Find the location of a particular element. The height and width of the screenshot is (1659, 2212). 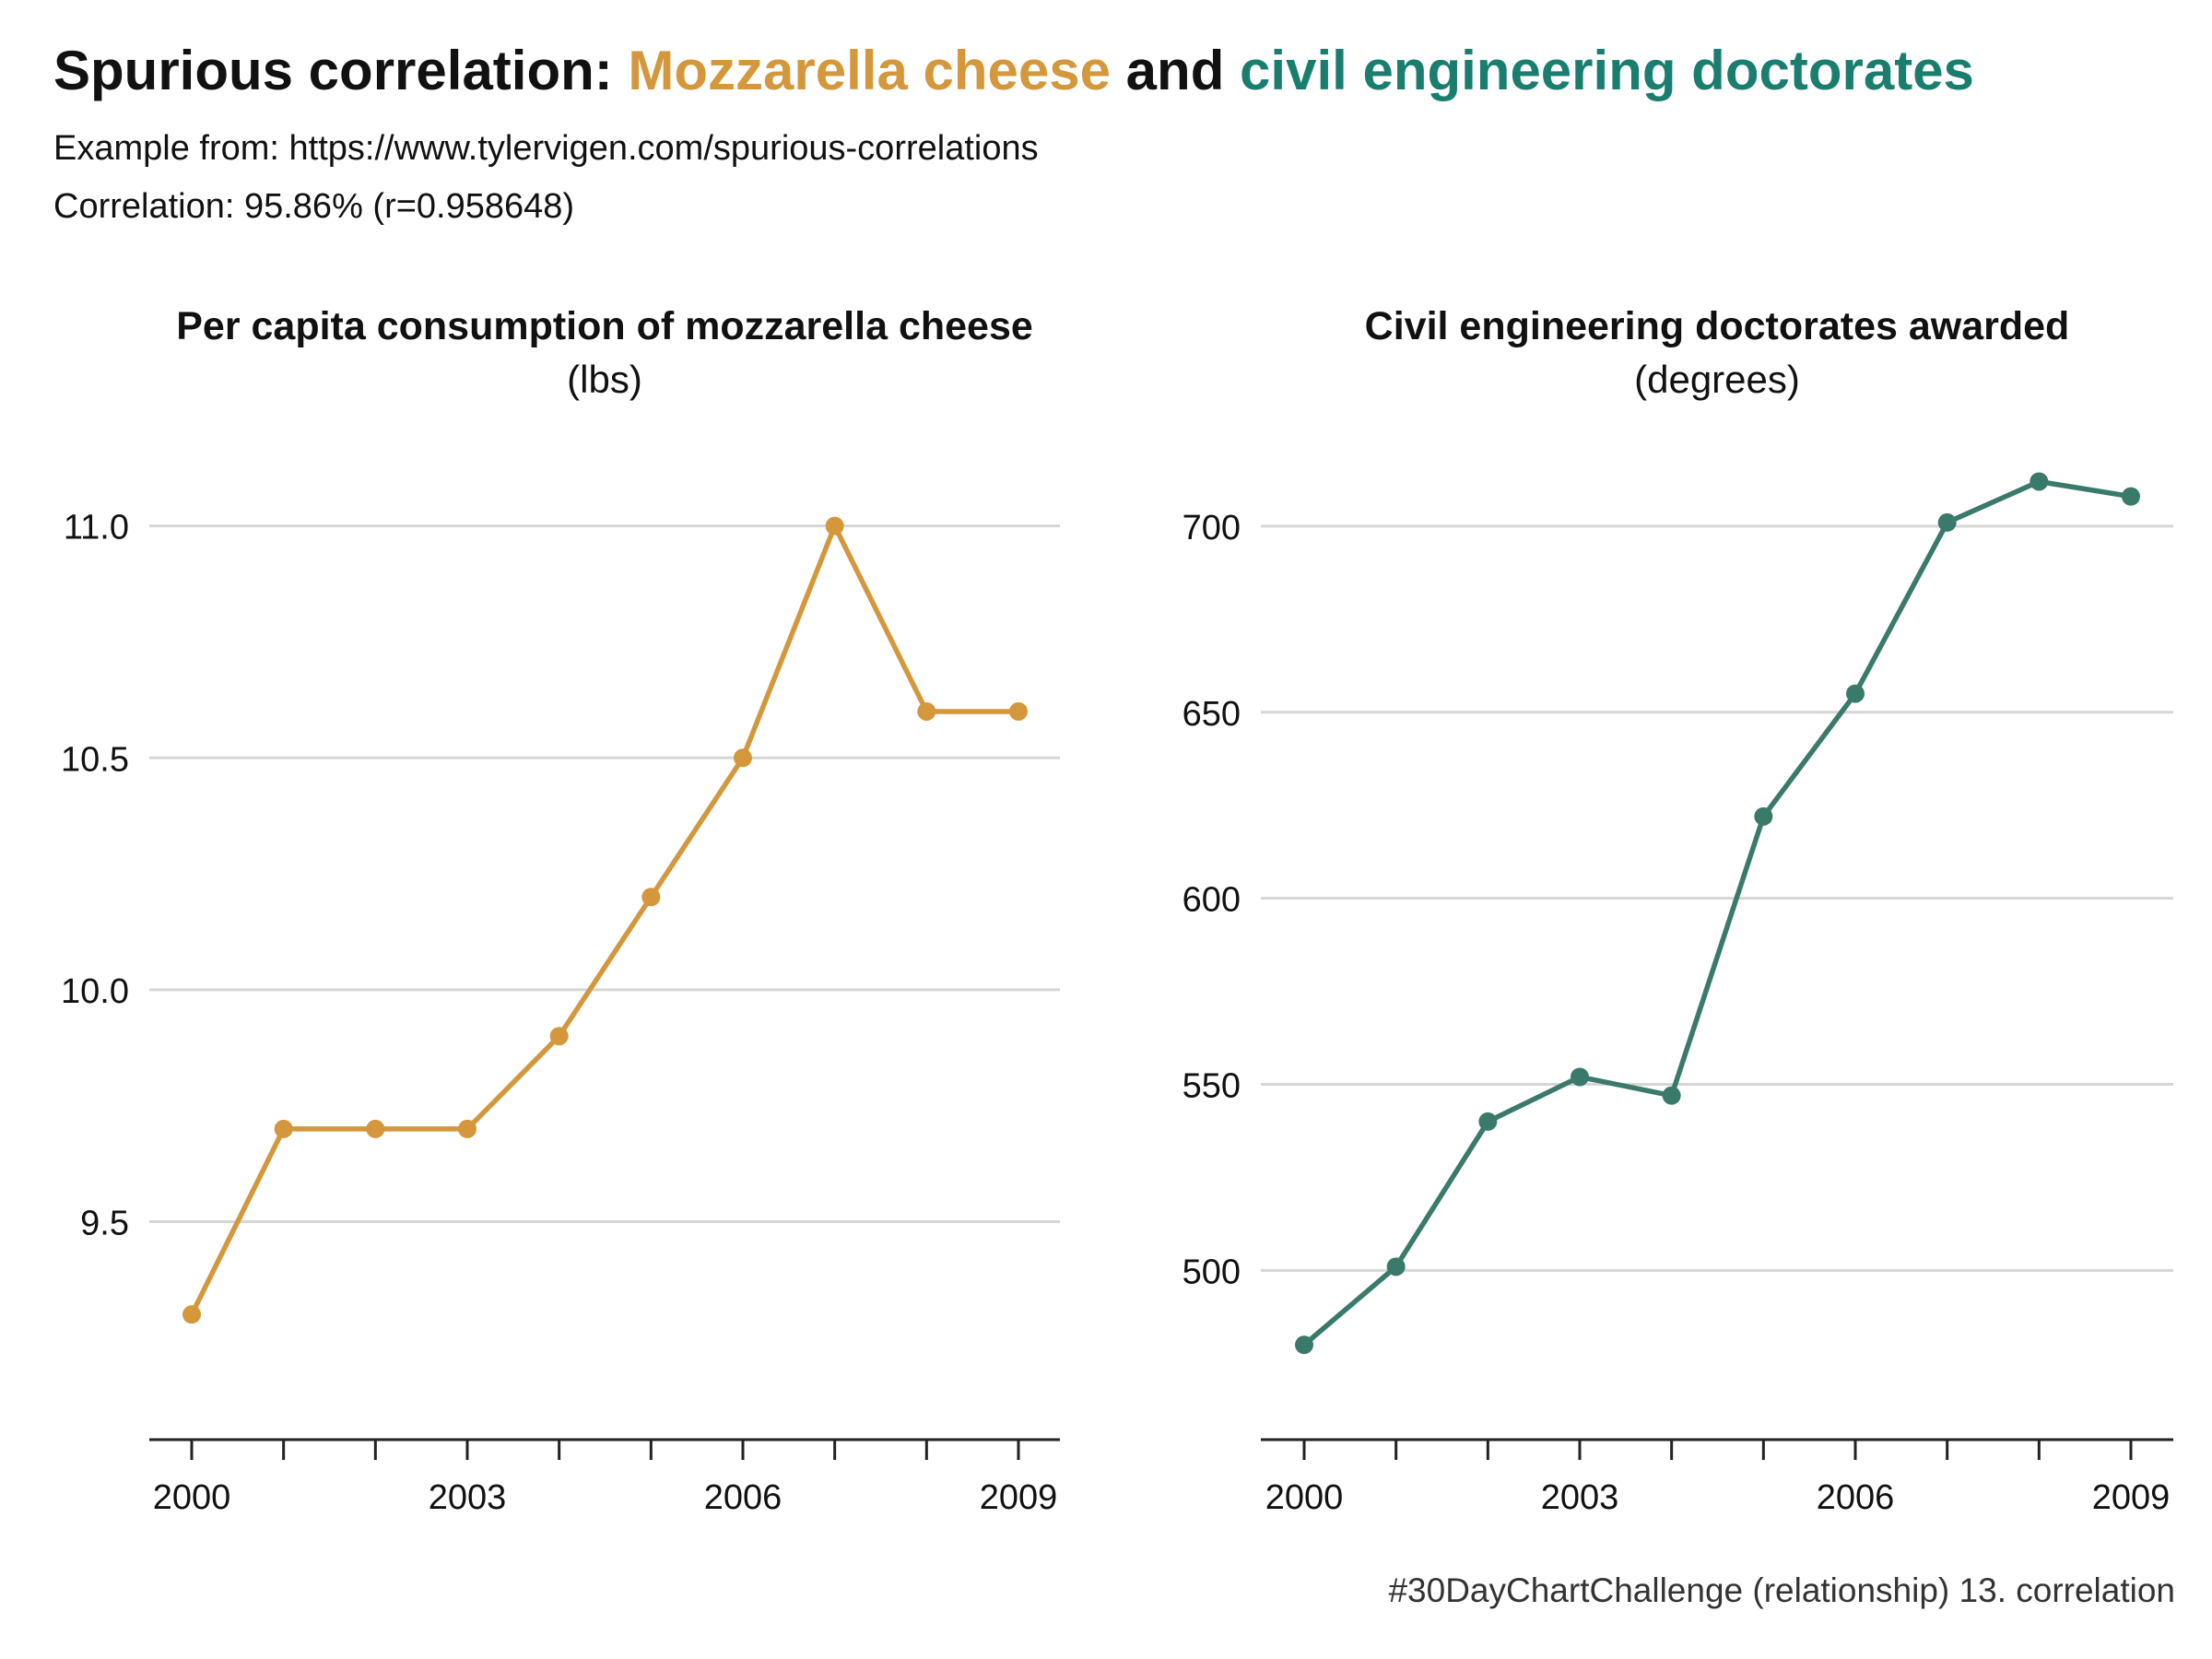

title-civil-engineering: civil engineering doctorates is located at coordinates (1607, 70).